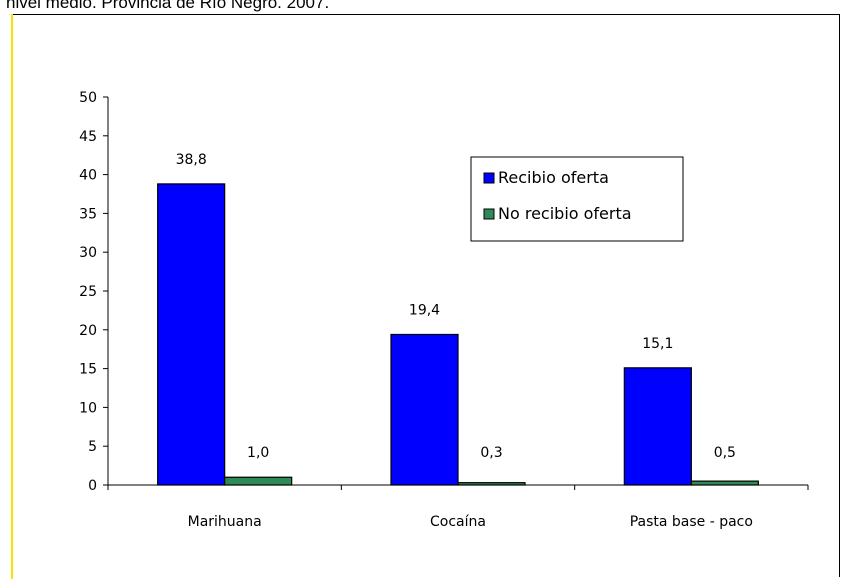  What do you see at coordinates (258, 453) in the screenshot?
I see `data-label: 1,0` at bounding box center [258, 453].